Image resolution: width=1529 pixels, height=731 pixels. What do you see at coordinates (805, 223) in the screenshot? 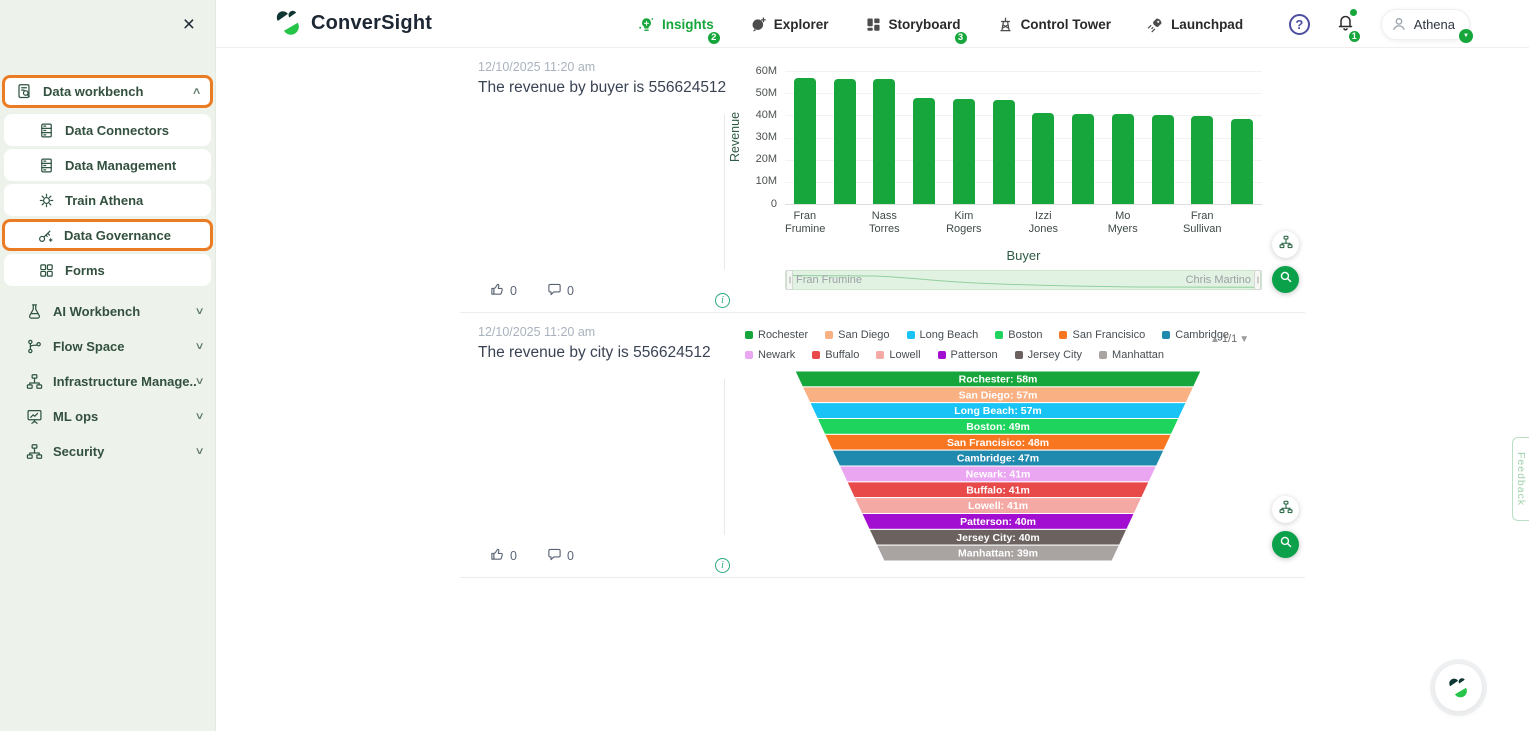
I see `x-tick-label: Fran Frumine` at bounding box center [805, 223].